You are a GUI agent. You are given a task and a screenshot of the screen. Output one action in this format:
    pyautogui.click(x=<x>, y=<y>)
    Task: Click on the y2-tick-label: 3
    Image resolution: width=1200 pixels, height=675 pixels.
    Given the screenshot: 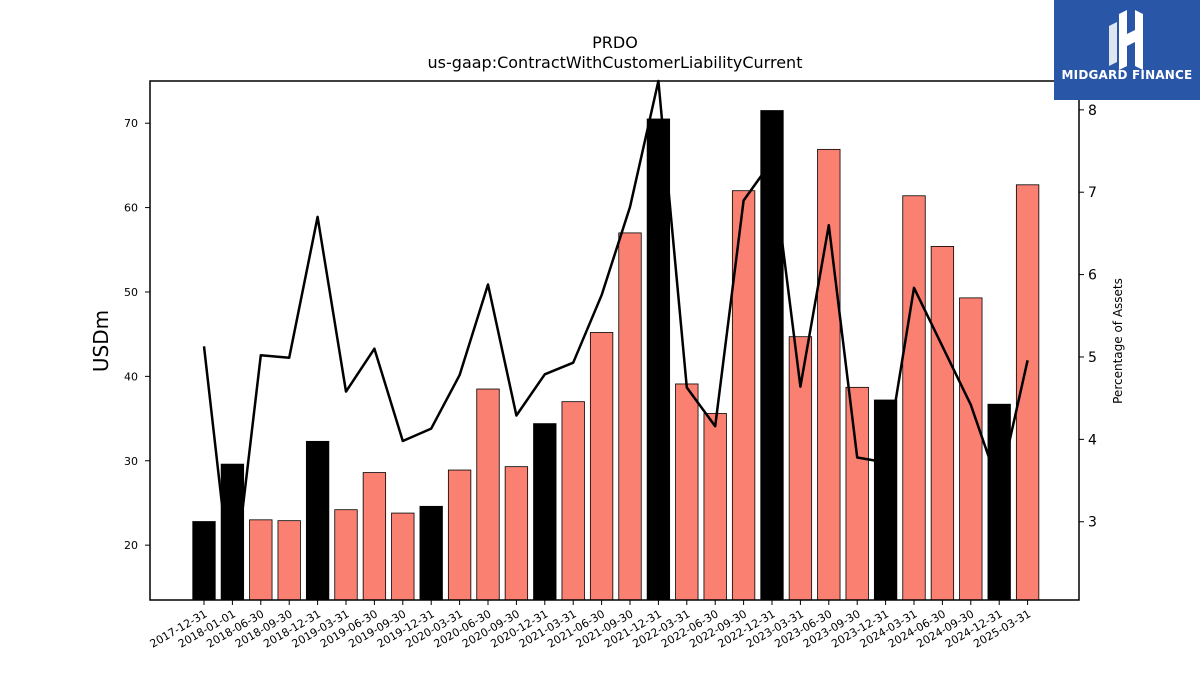 What is the action you would take?
    pyautogui.click(x=1092, y=523)
    